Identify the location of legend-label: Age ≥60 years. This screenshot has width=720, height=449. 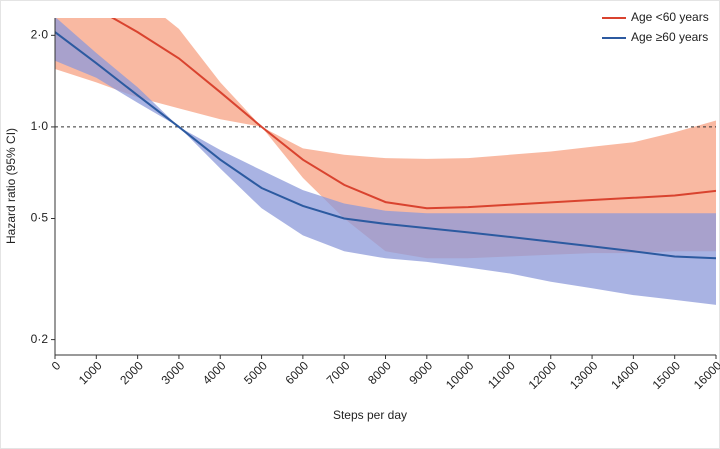
(669, 37).